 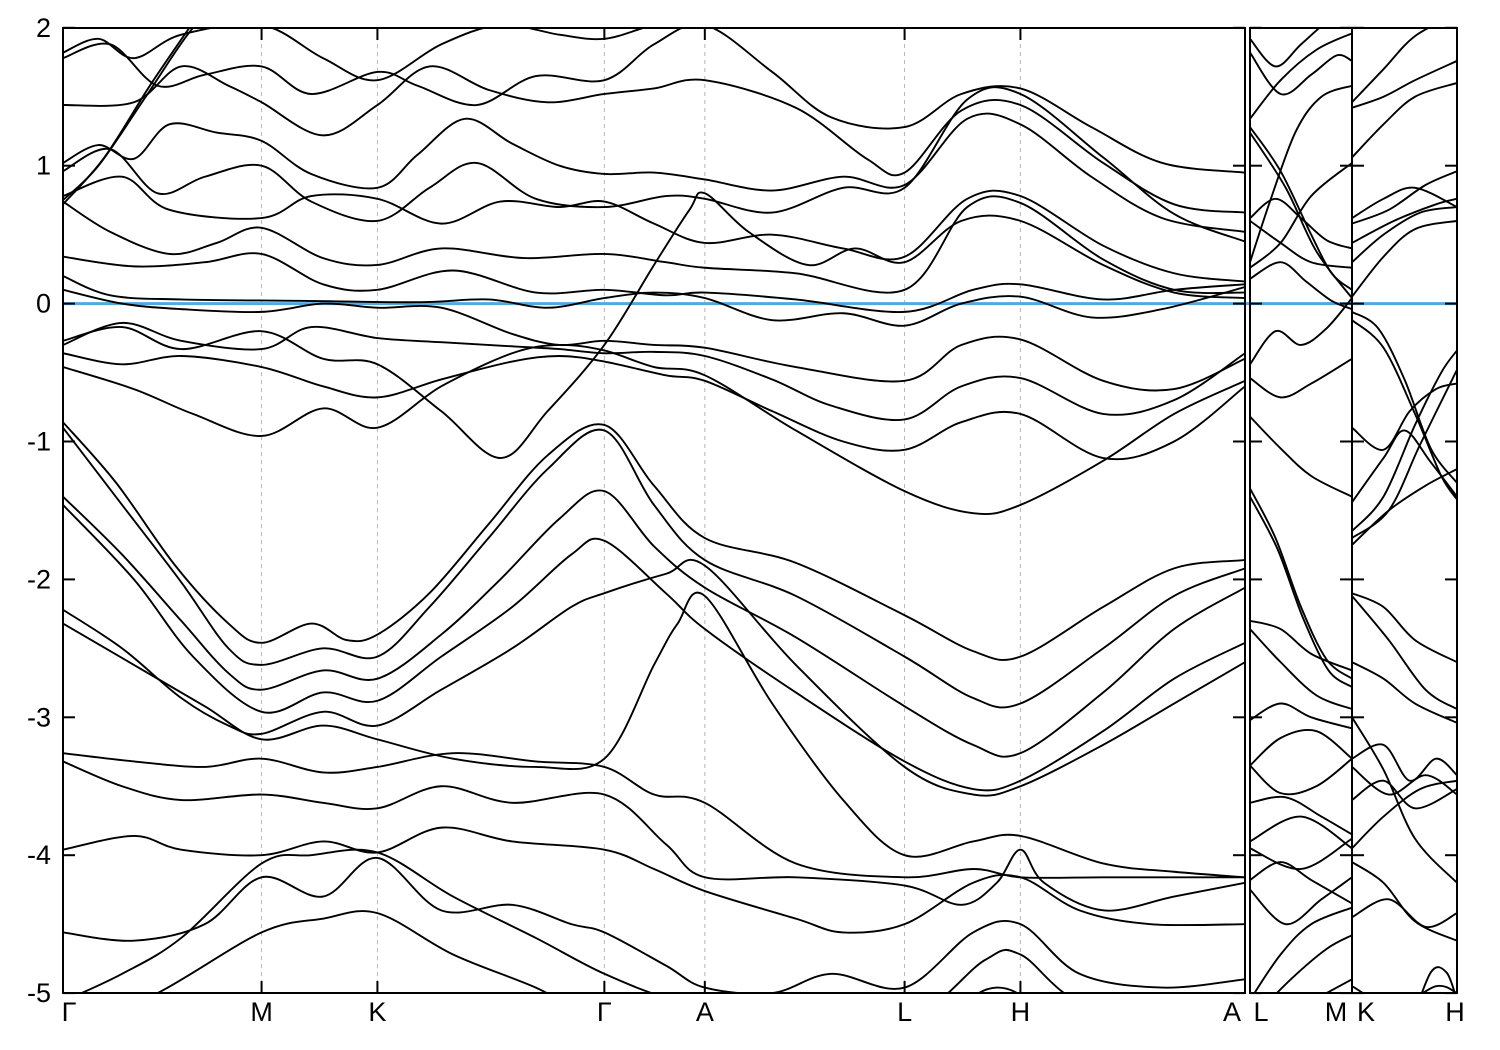 I want to click on y-axis-label: 0, so click(x=43, y=304).